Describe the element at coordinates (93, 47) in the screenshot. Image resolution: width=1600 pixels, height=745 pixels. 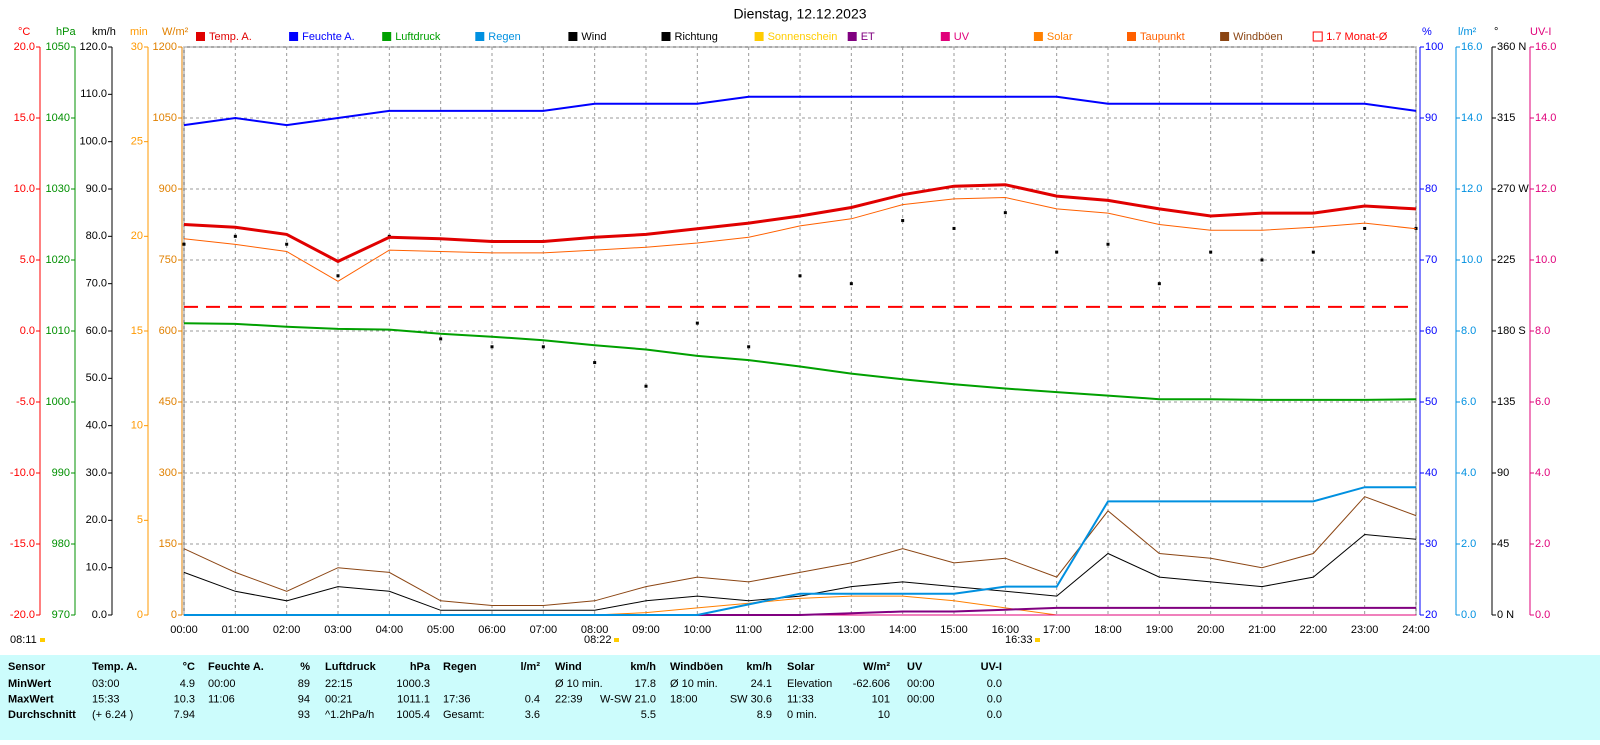
I see `y-tick-label: 120.0` at that location.